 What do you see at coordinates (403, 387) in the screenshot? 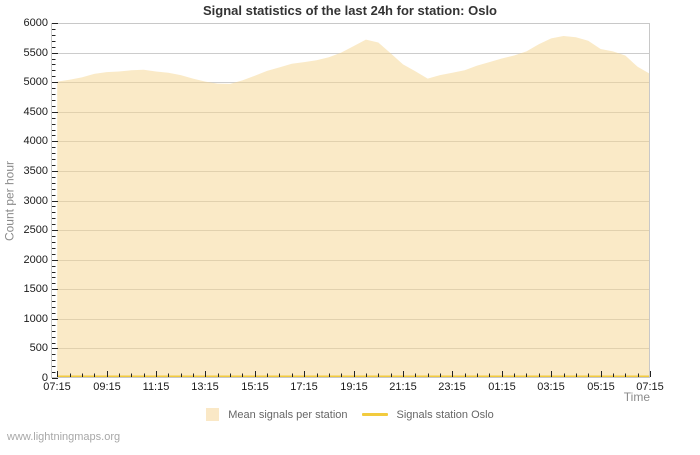
I see `x-tick-label: 21:15` at bounding box center [403, 387].